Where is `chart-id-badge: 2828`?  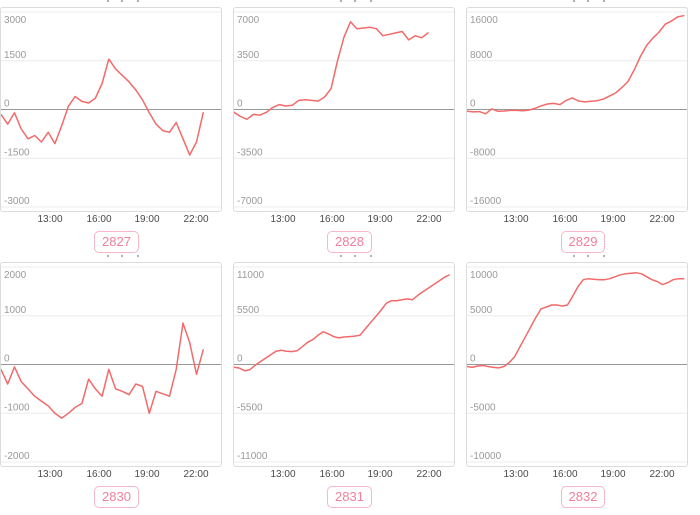 chart-id-badge: 2828 is located at coordinates (349, 242).